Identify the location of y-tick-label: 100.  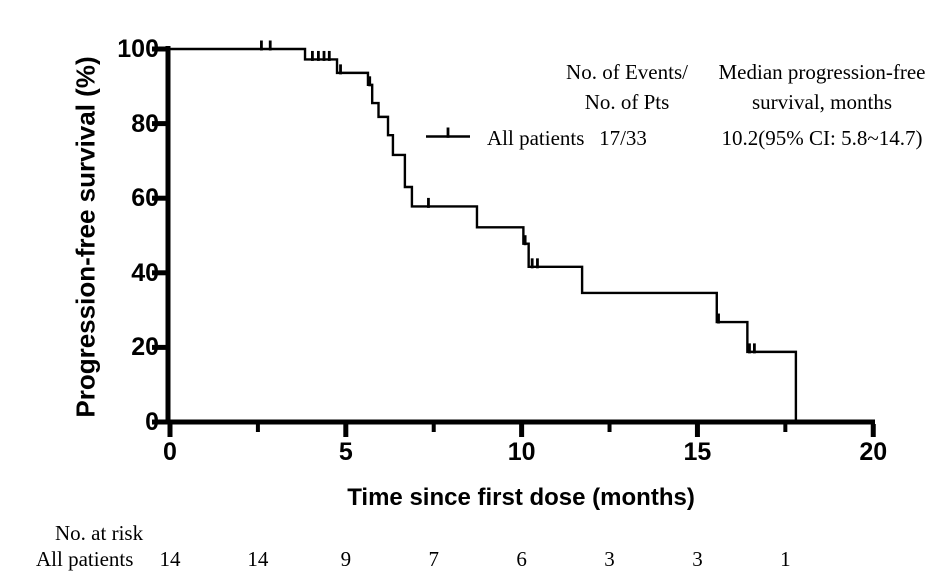
(138, 49).